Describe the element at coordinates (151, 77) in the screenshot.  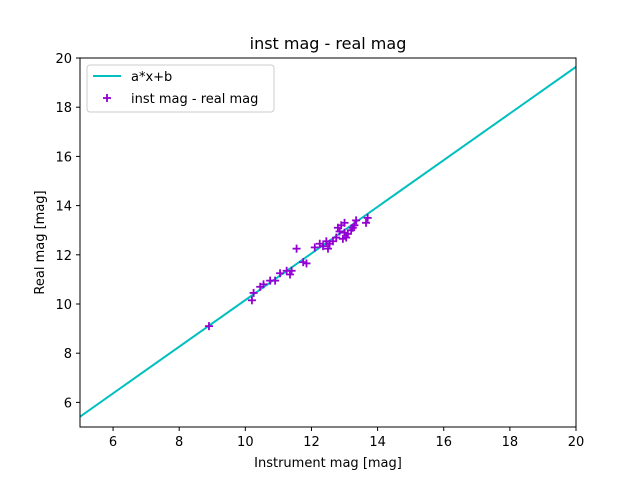
I see `legend-label-fit-line: a*x+b` at that location.